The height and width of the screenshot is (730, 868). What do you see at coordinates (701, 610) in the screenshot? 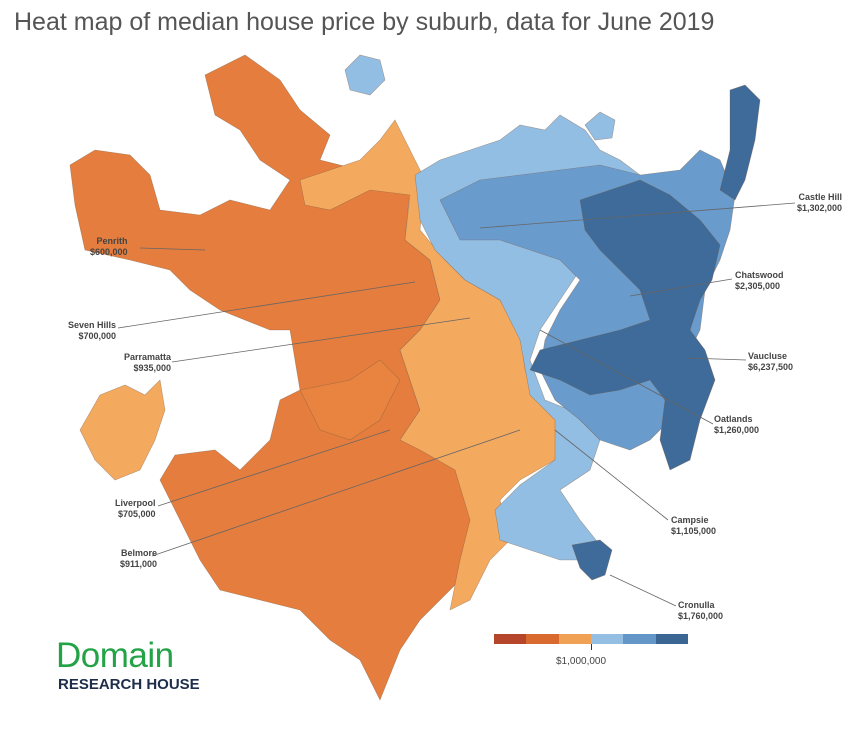
I see `label-cronulla: Cronulla $1,760,000` at bounding box center [701, 610].